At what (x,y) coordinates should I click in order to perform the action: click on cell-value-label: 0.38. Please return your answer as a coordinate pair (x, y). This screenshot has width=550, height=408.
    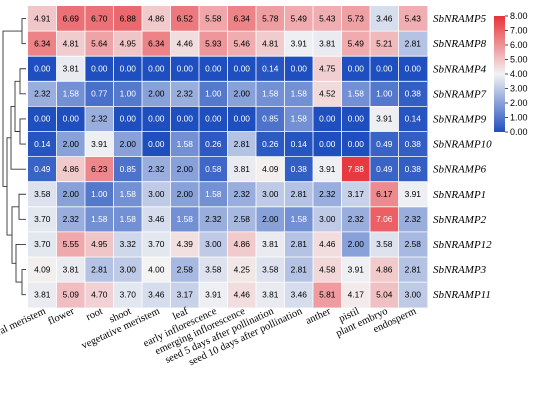
    Looking at the image, I should click on (299, 169).